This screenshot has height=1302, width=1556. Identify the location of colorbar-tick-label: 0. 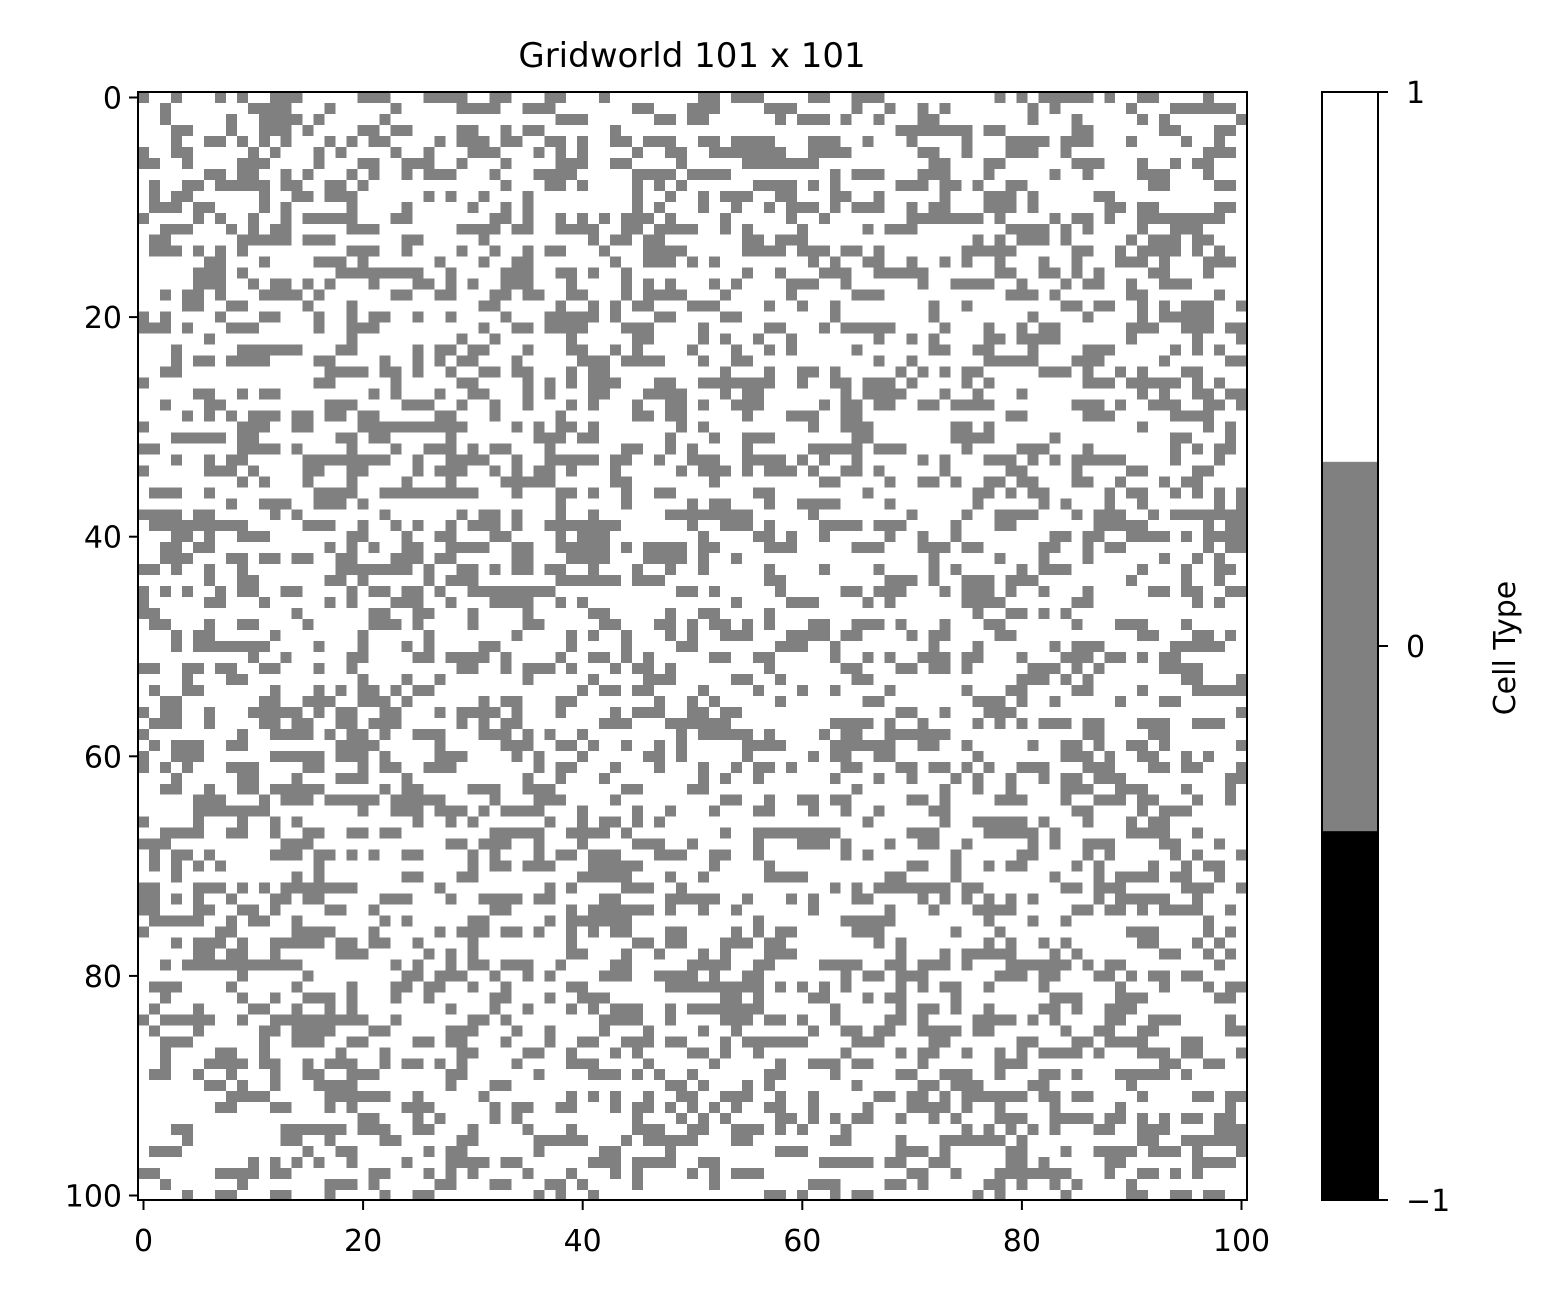
(1415, 647).